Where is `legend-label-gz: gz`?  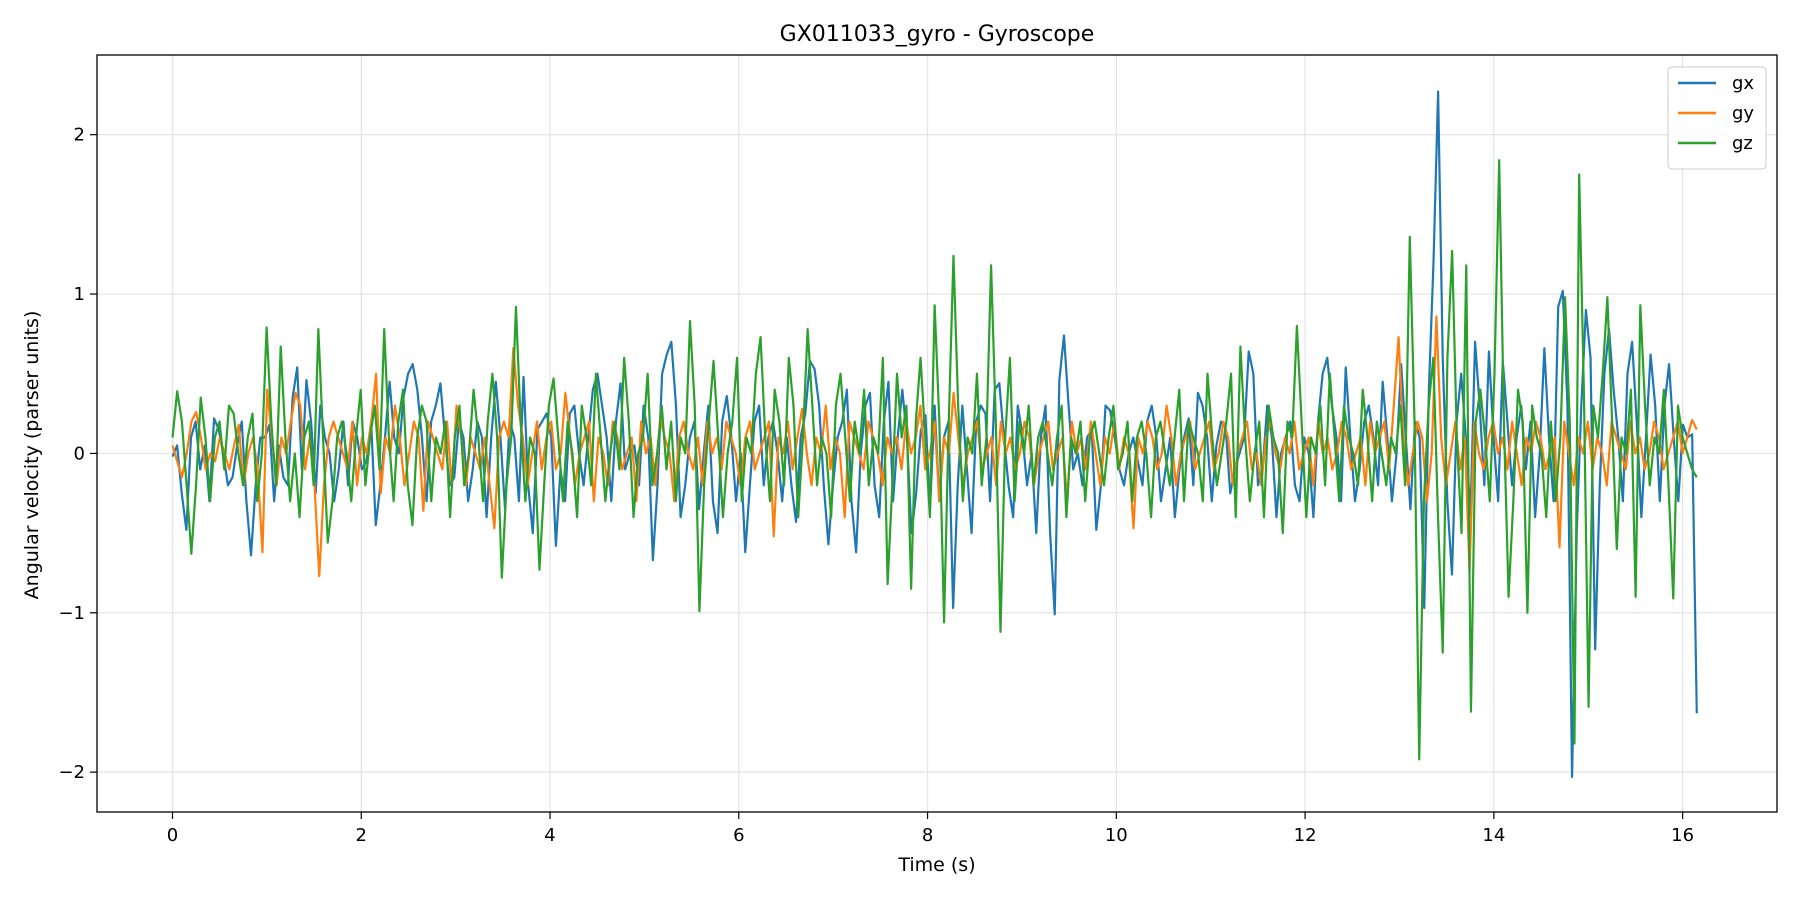
legend-label-gz: gz is located at coordinates (1742, 143).